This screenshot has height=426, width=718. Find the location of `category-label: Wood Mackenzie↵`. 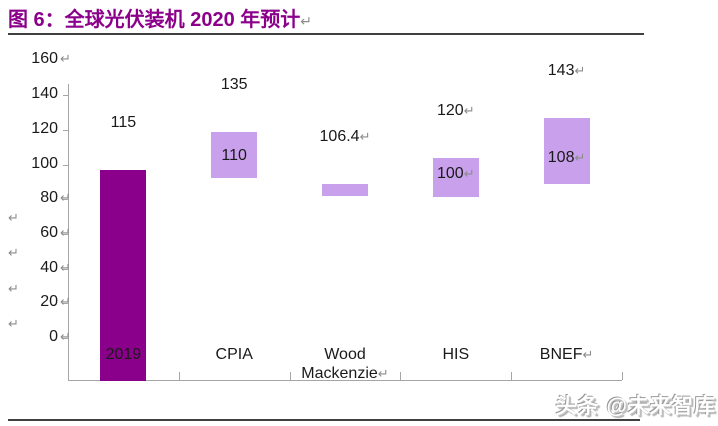

category-label: Wood Mackenzie↵ is located at coordinates (345, 364).